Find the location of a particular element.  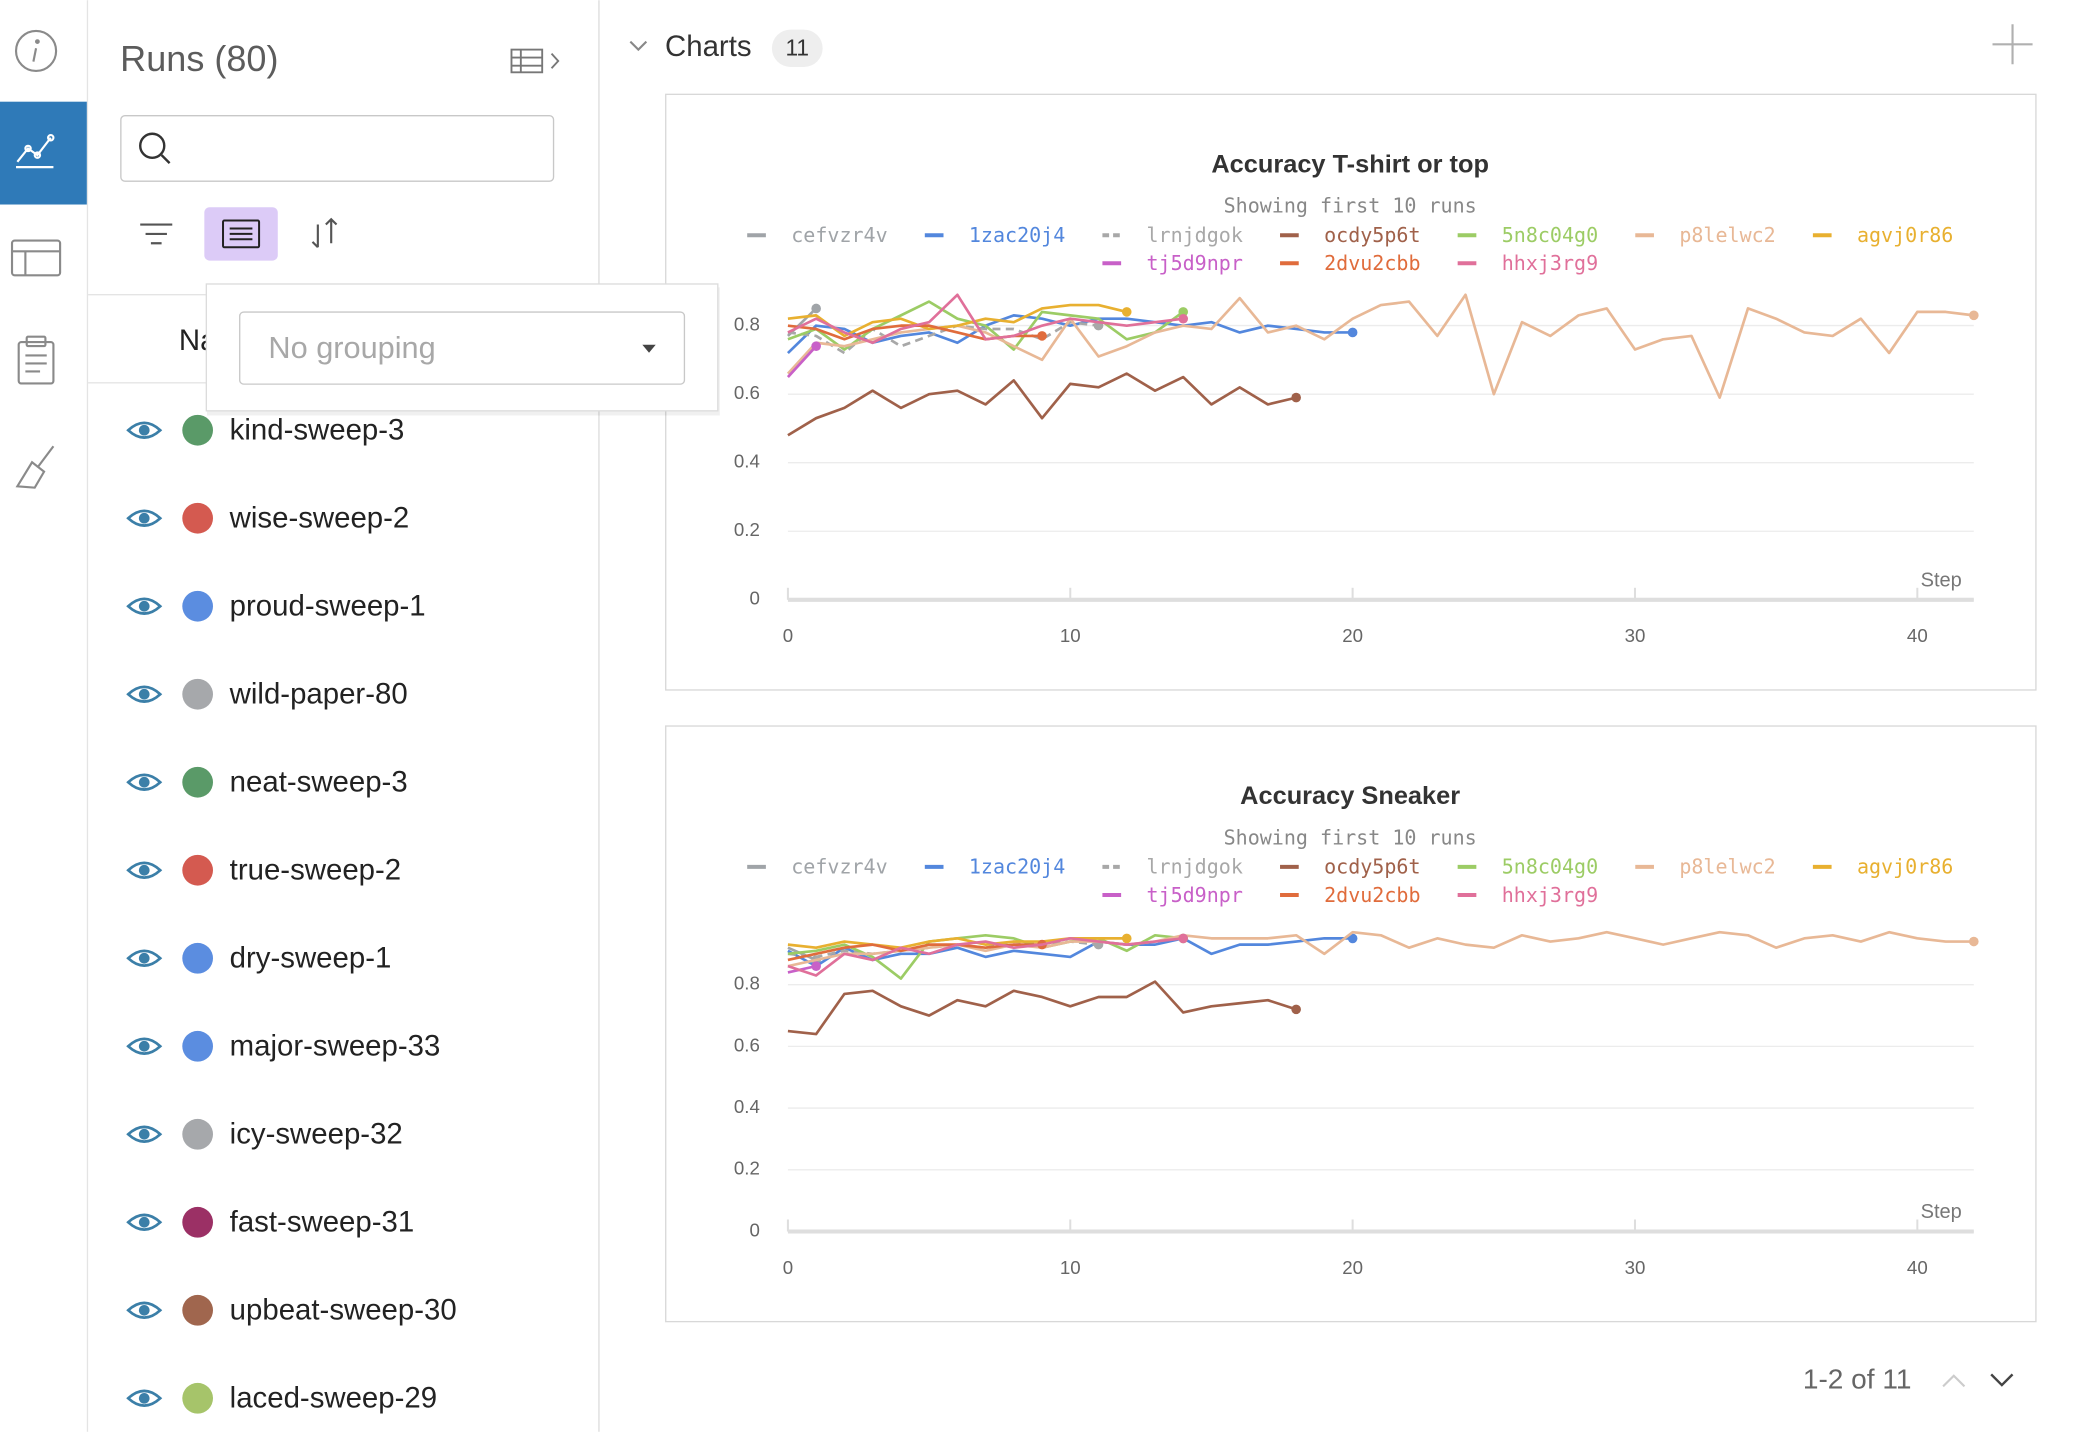

run-name: upbeat-sweep-30 is located at coordinates (343, 1309).